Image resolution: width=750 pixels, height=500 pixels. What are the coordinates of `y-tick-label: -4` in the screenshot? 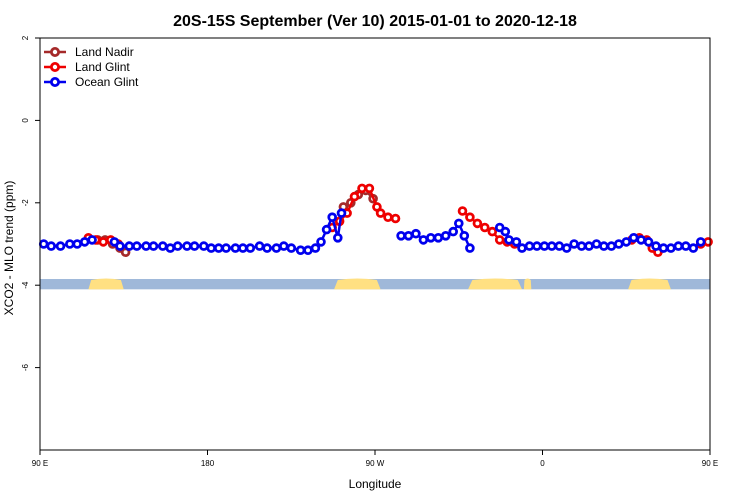 It's located at (25, 285).